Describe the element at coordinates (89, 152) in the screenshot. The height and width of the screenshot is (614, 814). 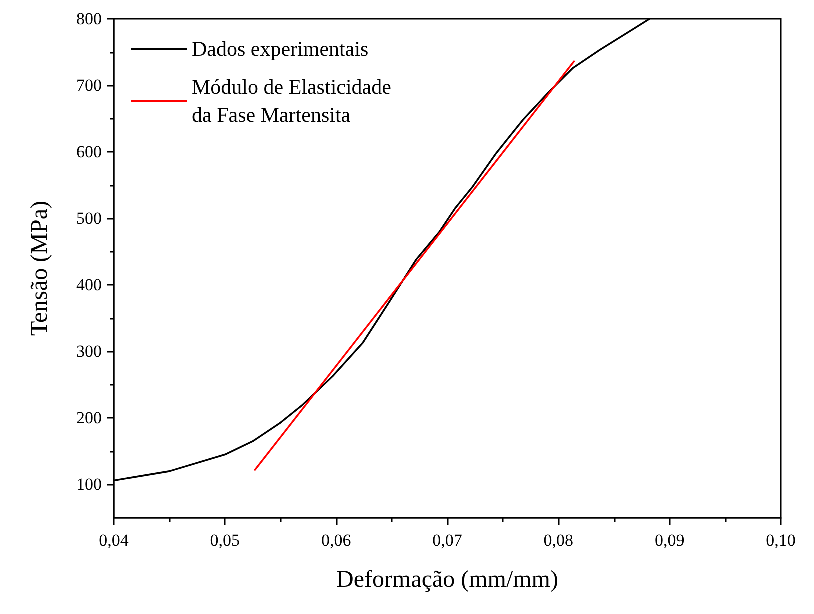
I see `y-tick-label: 600` at that location.